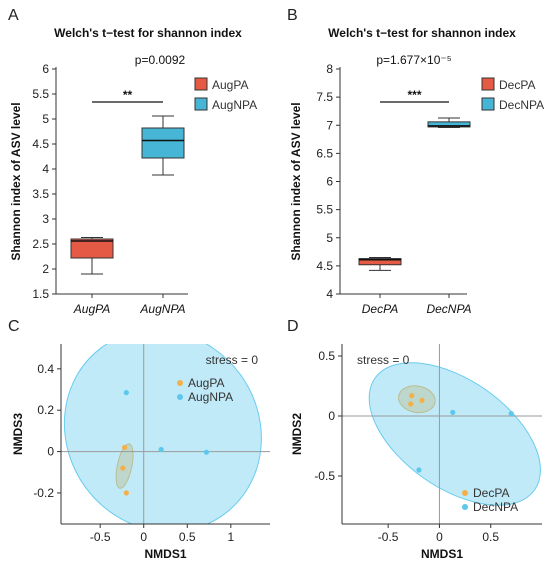 The image size is (550, 566). I want to click on b-box-DecPA, so click(380, 262).